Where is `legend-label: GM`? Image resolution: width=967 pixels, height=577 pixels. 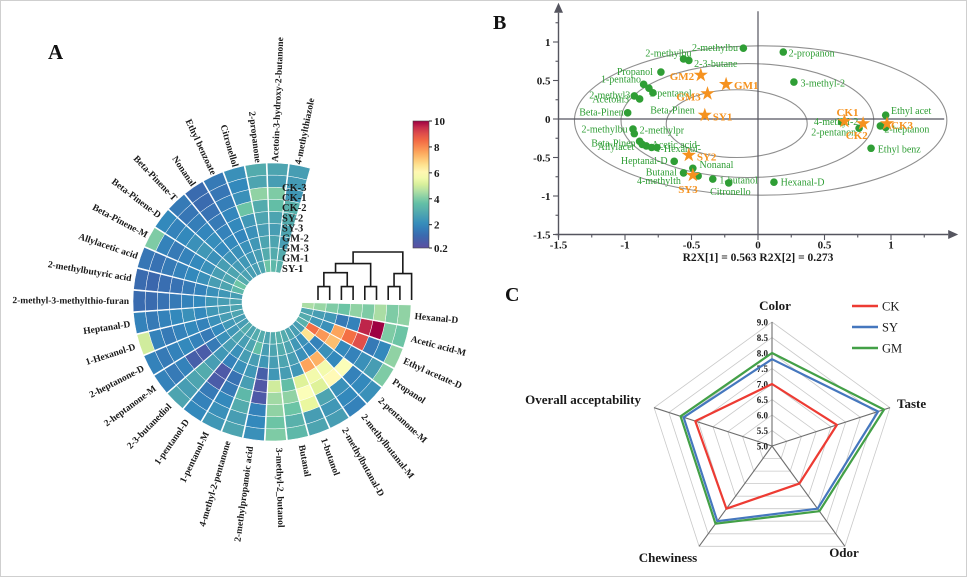
legend-label: GM is located at coordinates (892, 349).